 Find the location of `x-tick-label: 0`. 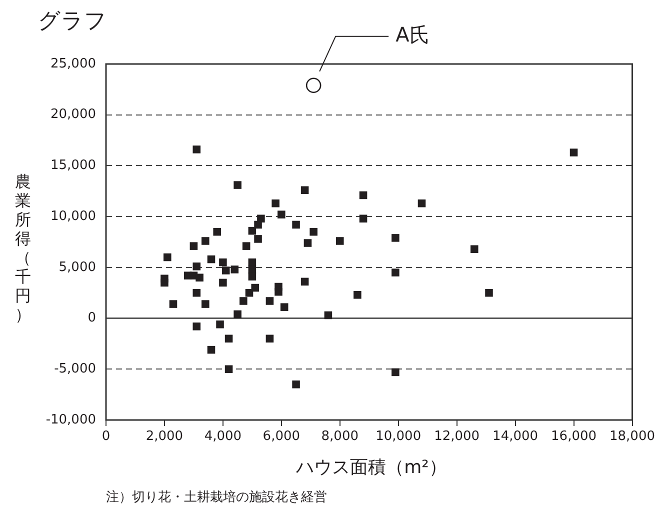

x-tick-label: 0 is located at coordinates (106, 436).